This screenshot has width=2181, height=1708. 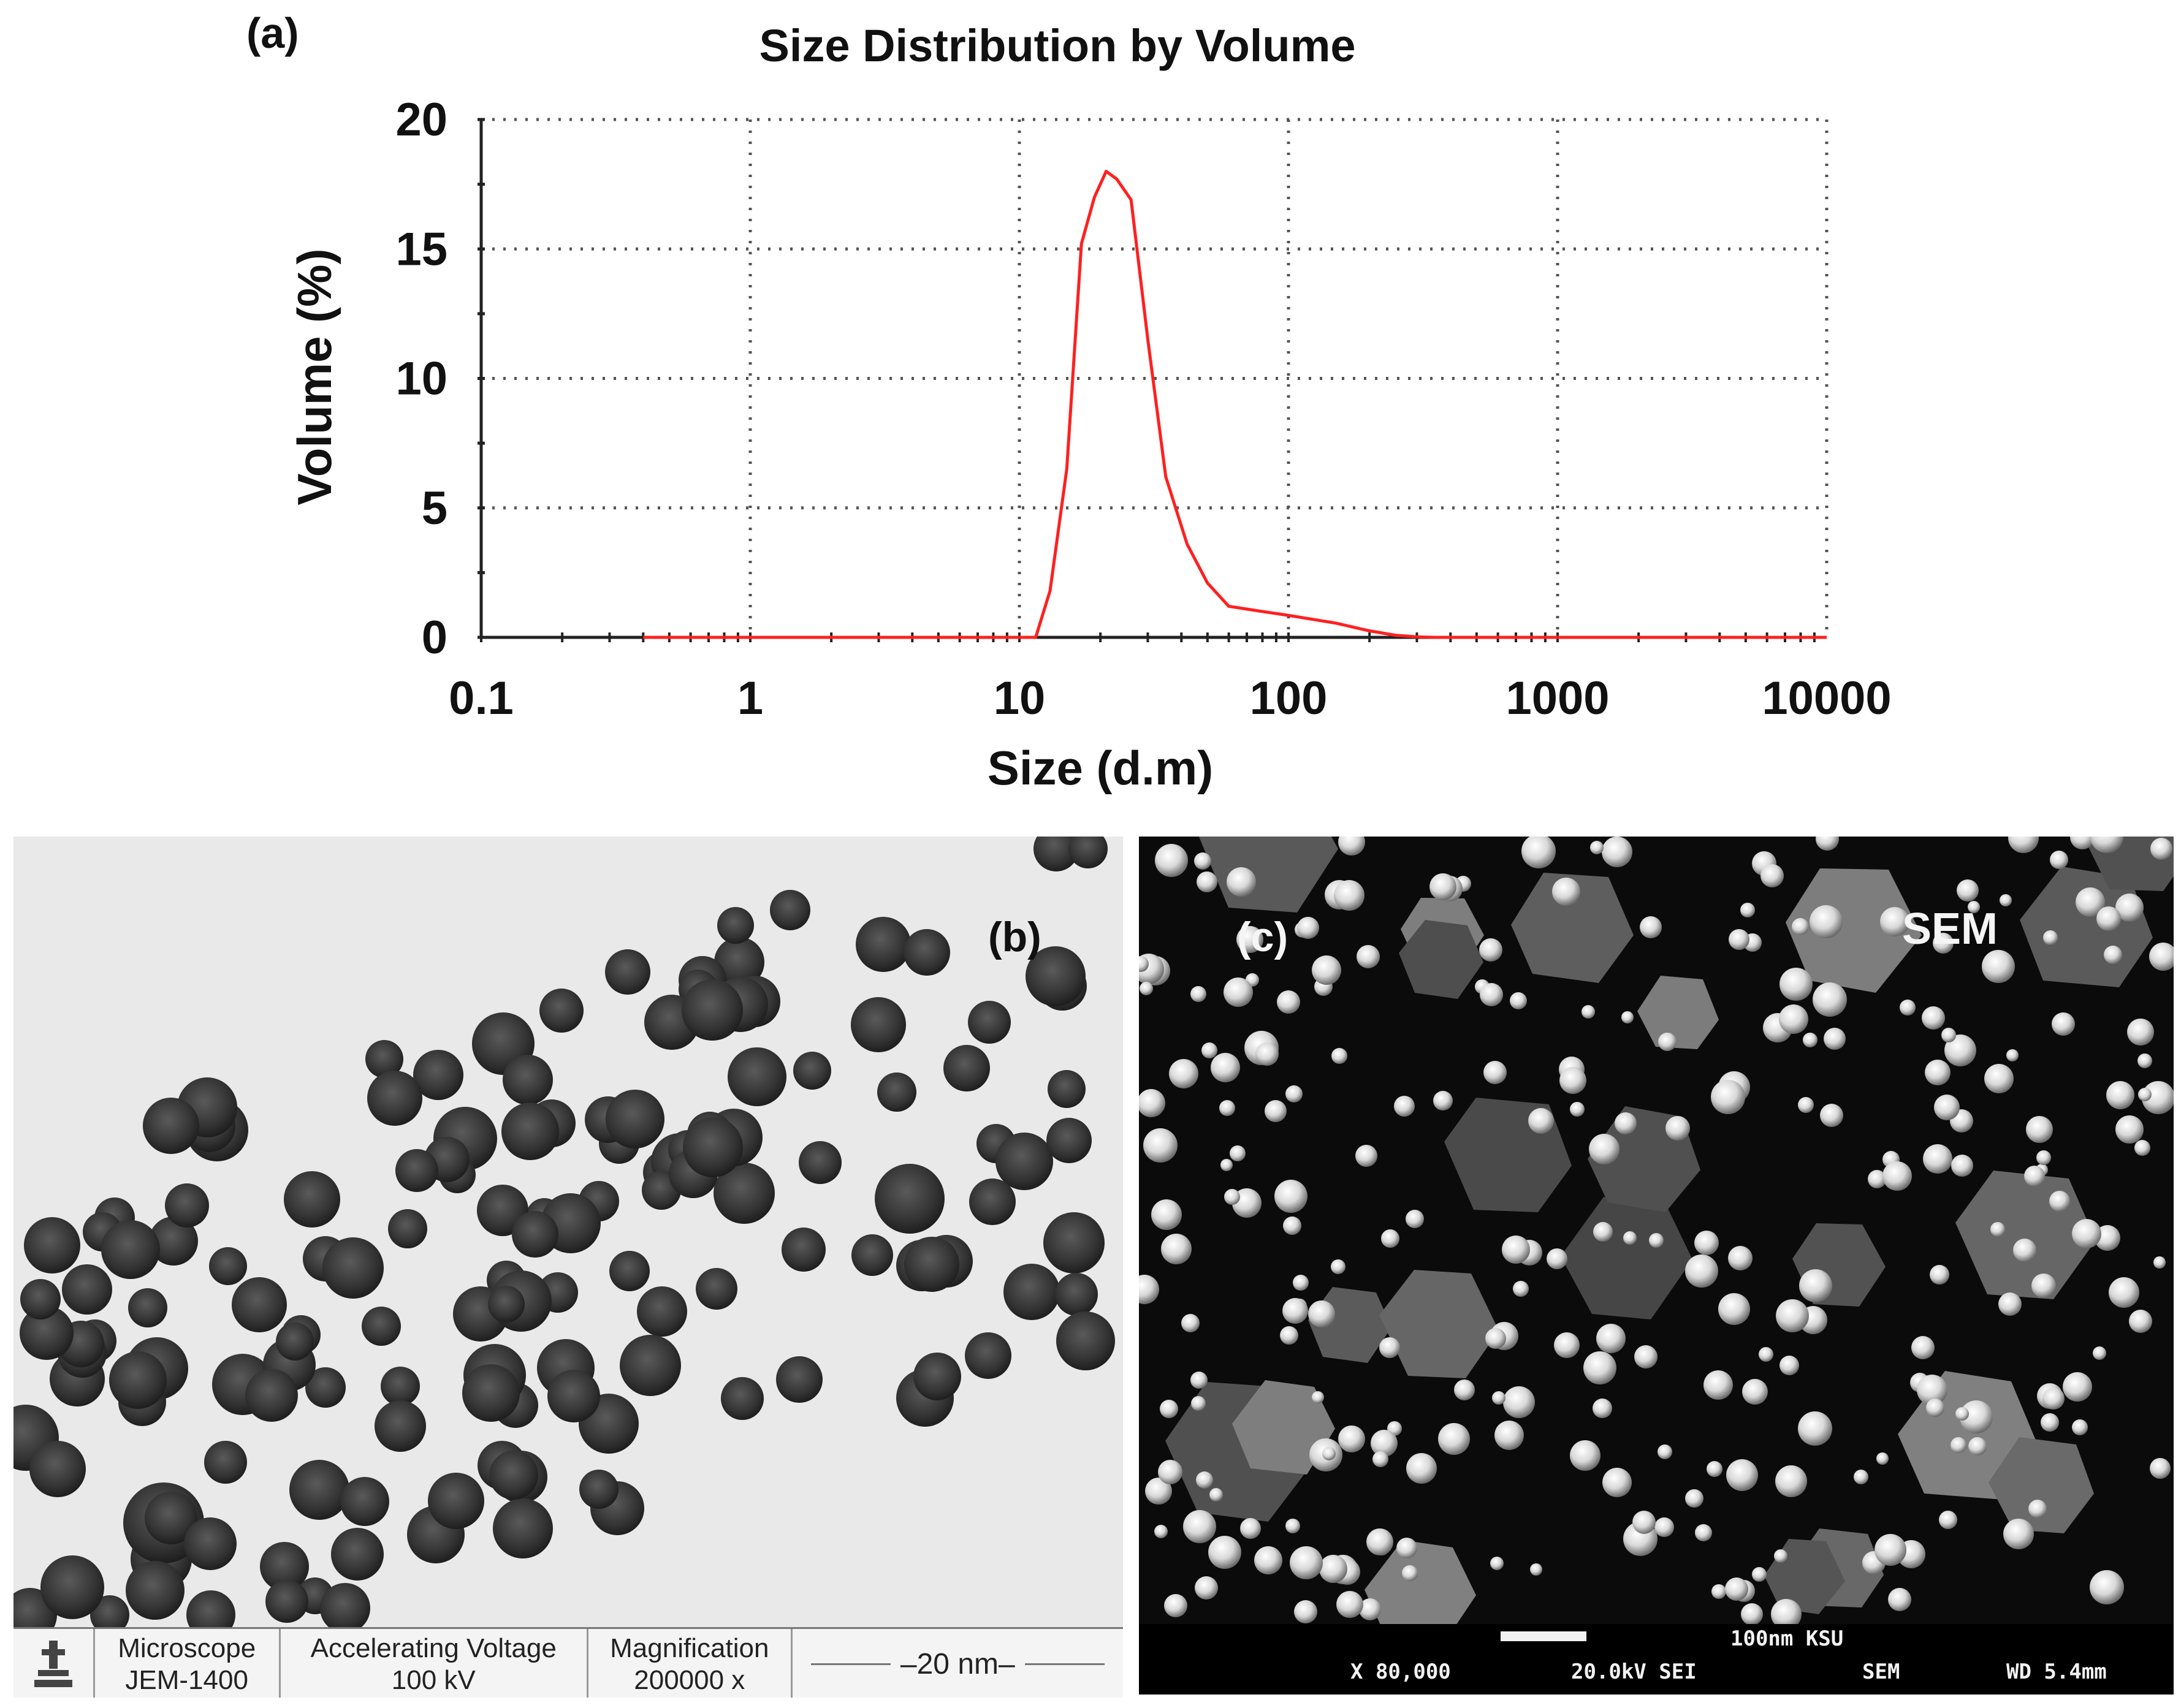 I want to click on x-tick-label-10: 10, so click(x=1020, y=698).